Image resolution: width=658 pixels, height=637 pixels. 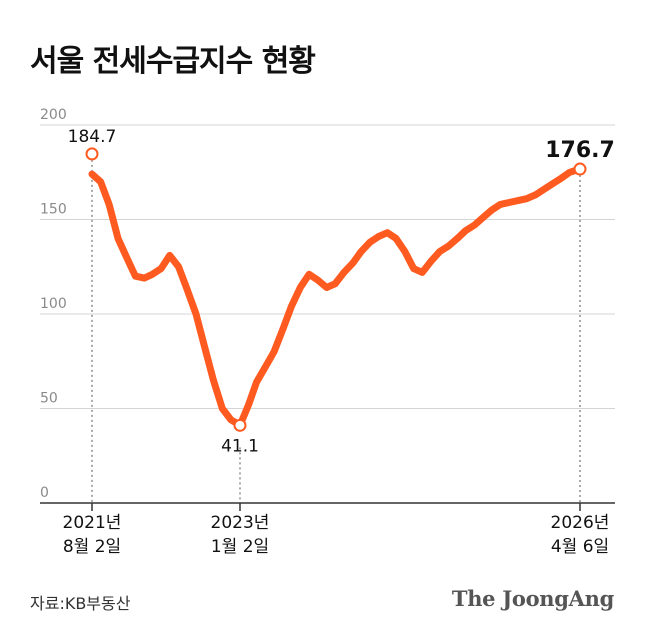 What do you see at coordinates (53, 210) in the screenshot?
I see `y-tick-label: 150` at bounding box center [53, 210].